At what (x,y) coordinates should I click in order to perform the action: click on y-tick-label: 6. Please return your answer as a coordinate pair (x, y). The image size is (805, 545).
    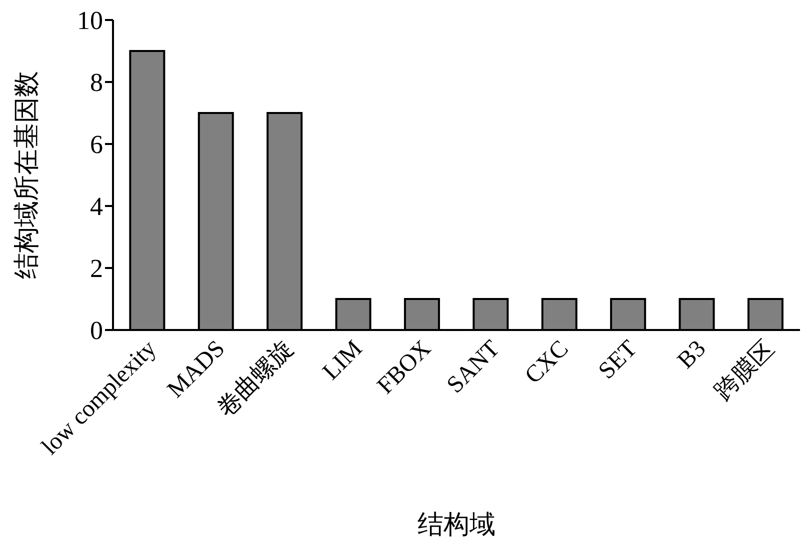
    Looking at the image, I should click on (96, 145).